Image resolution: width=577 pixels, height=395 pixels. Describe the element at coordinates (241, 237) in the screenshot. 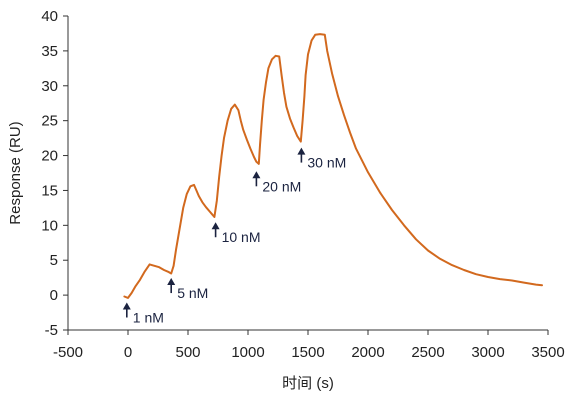

I see `concentration-label: 10 nM` at that location.